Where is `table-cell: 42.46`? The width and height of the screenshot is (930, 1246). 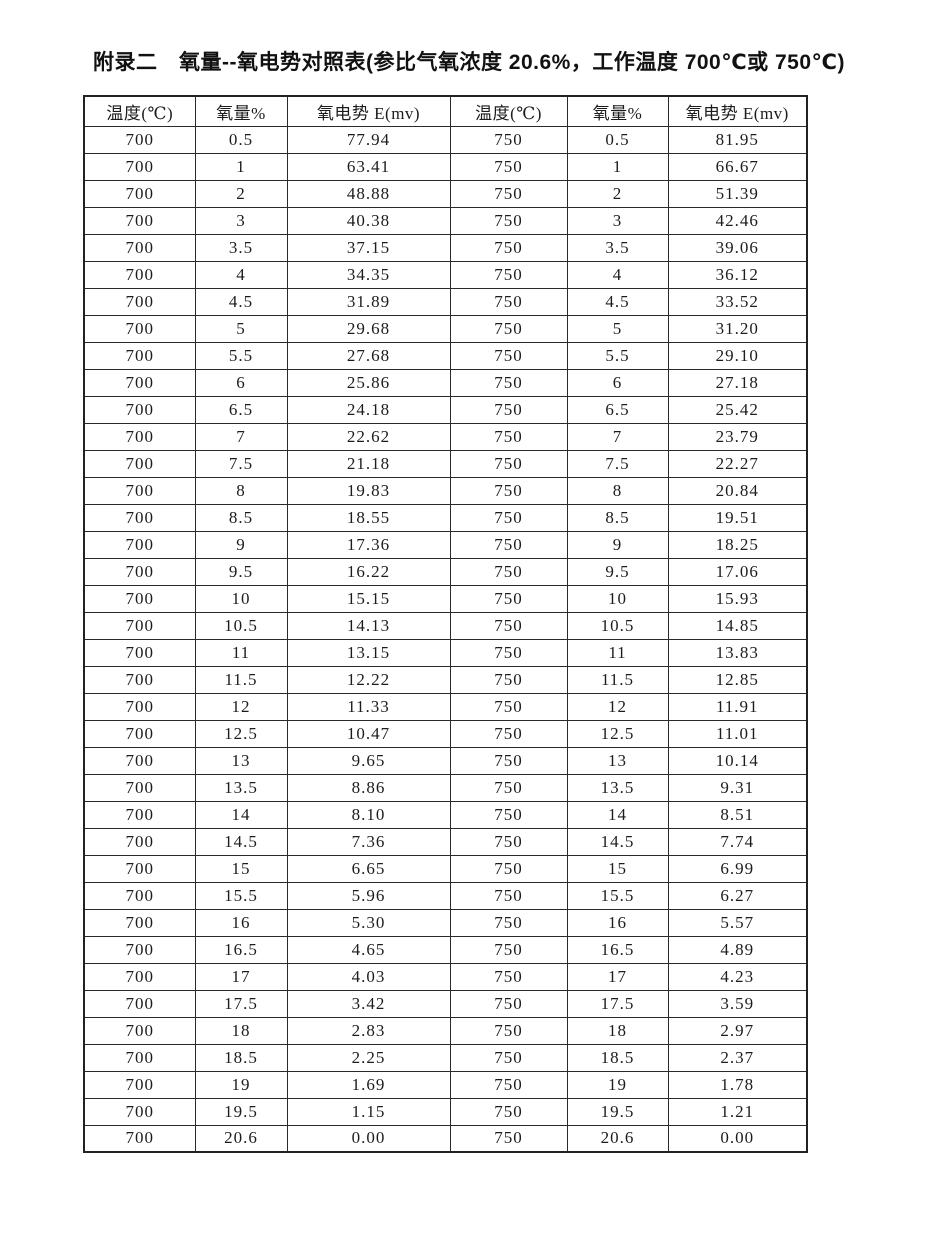
table-cell: 42.46 is located at coordinates (737, 220).